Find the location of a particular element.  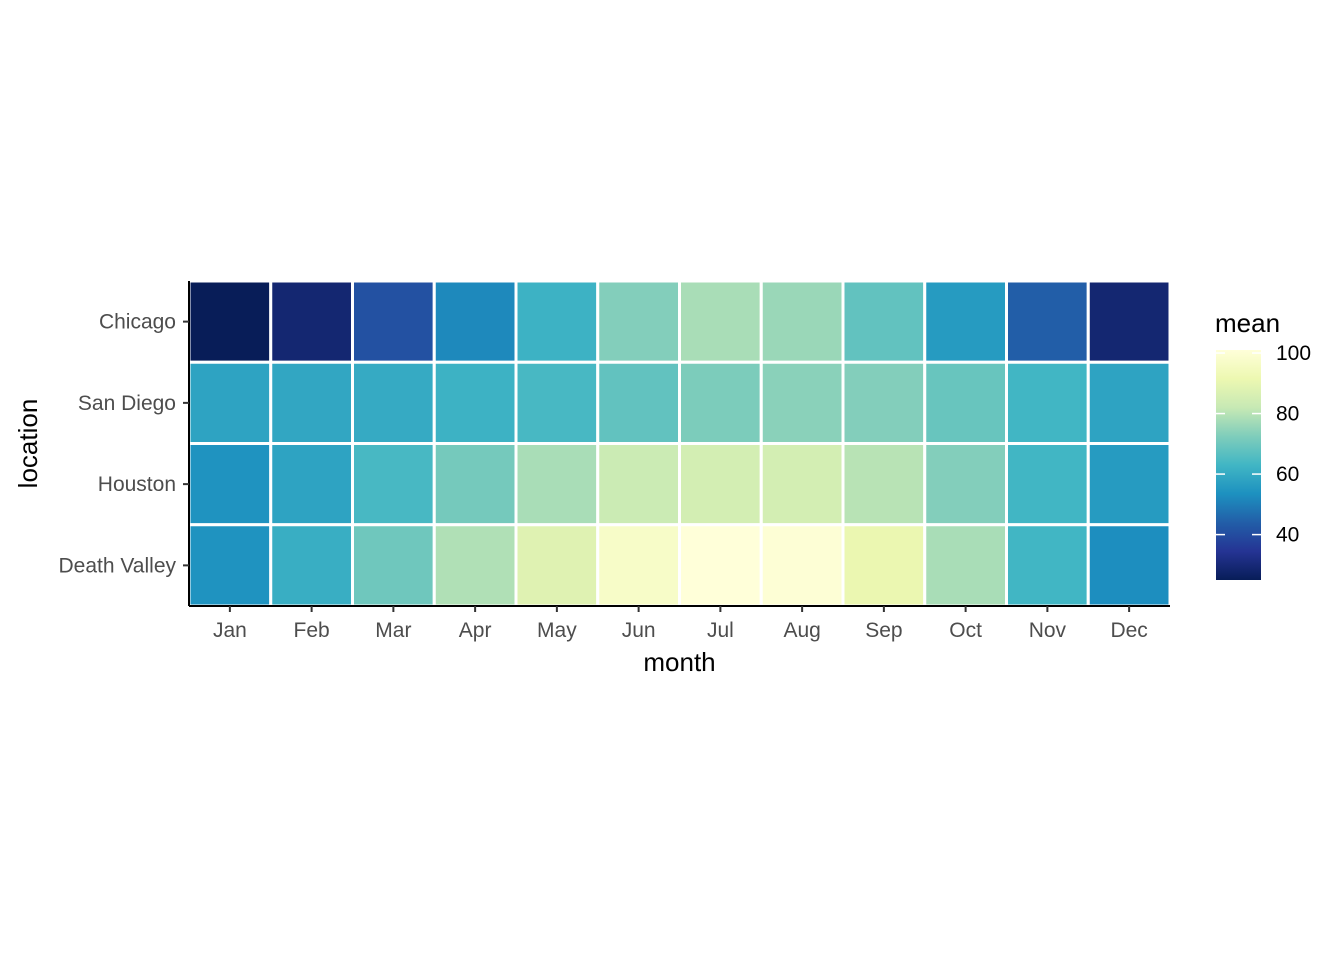

legend-tick-label: 80 is located at coordinates (1287, 414).